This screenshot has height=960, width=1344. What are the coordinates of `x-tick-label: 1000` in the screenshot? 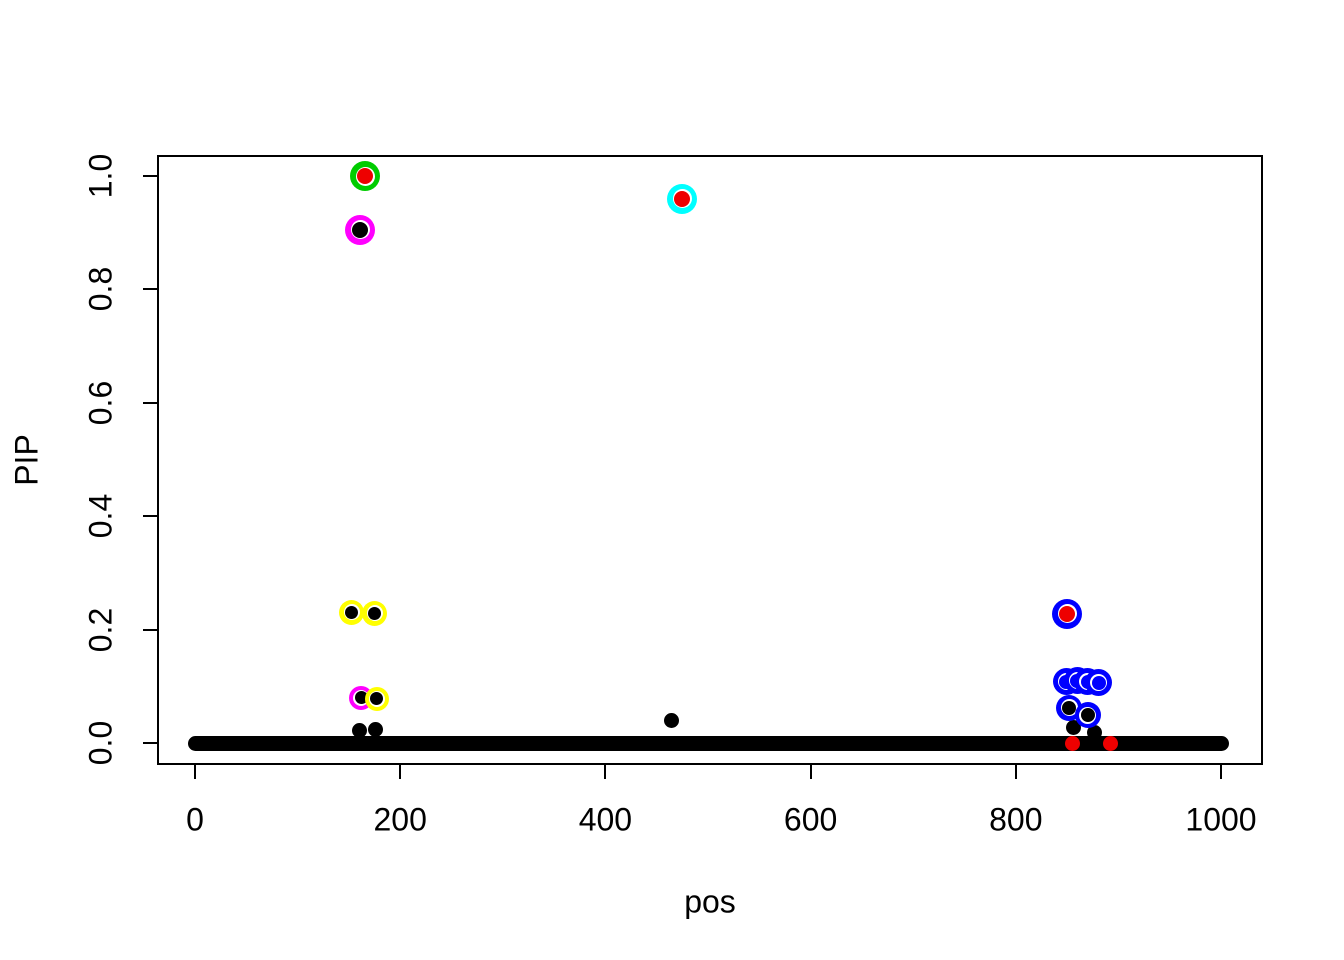 It's located at (1221, 819).